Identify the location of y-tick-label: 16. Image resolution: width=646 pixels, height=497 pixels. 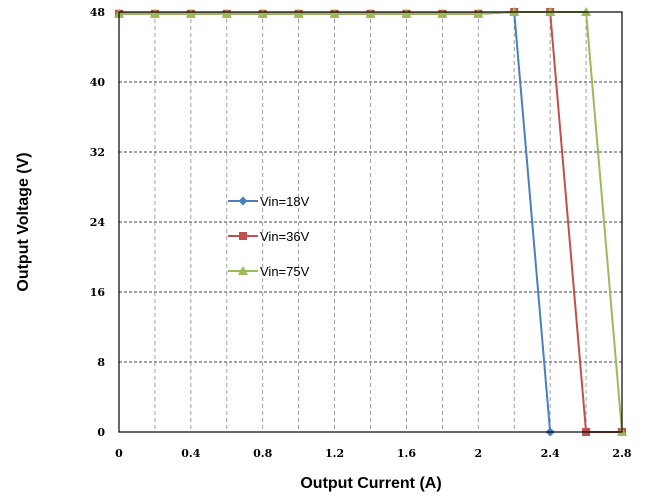
(98, 292).